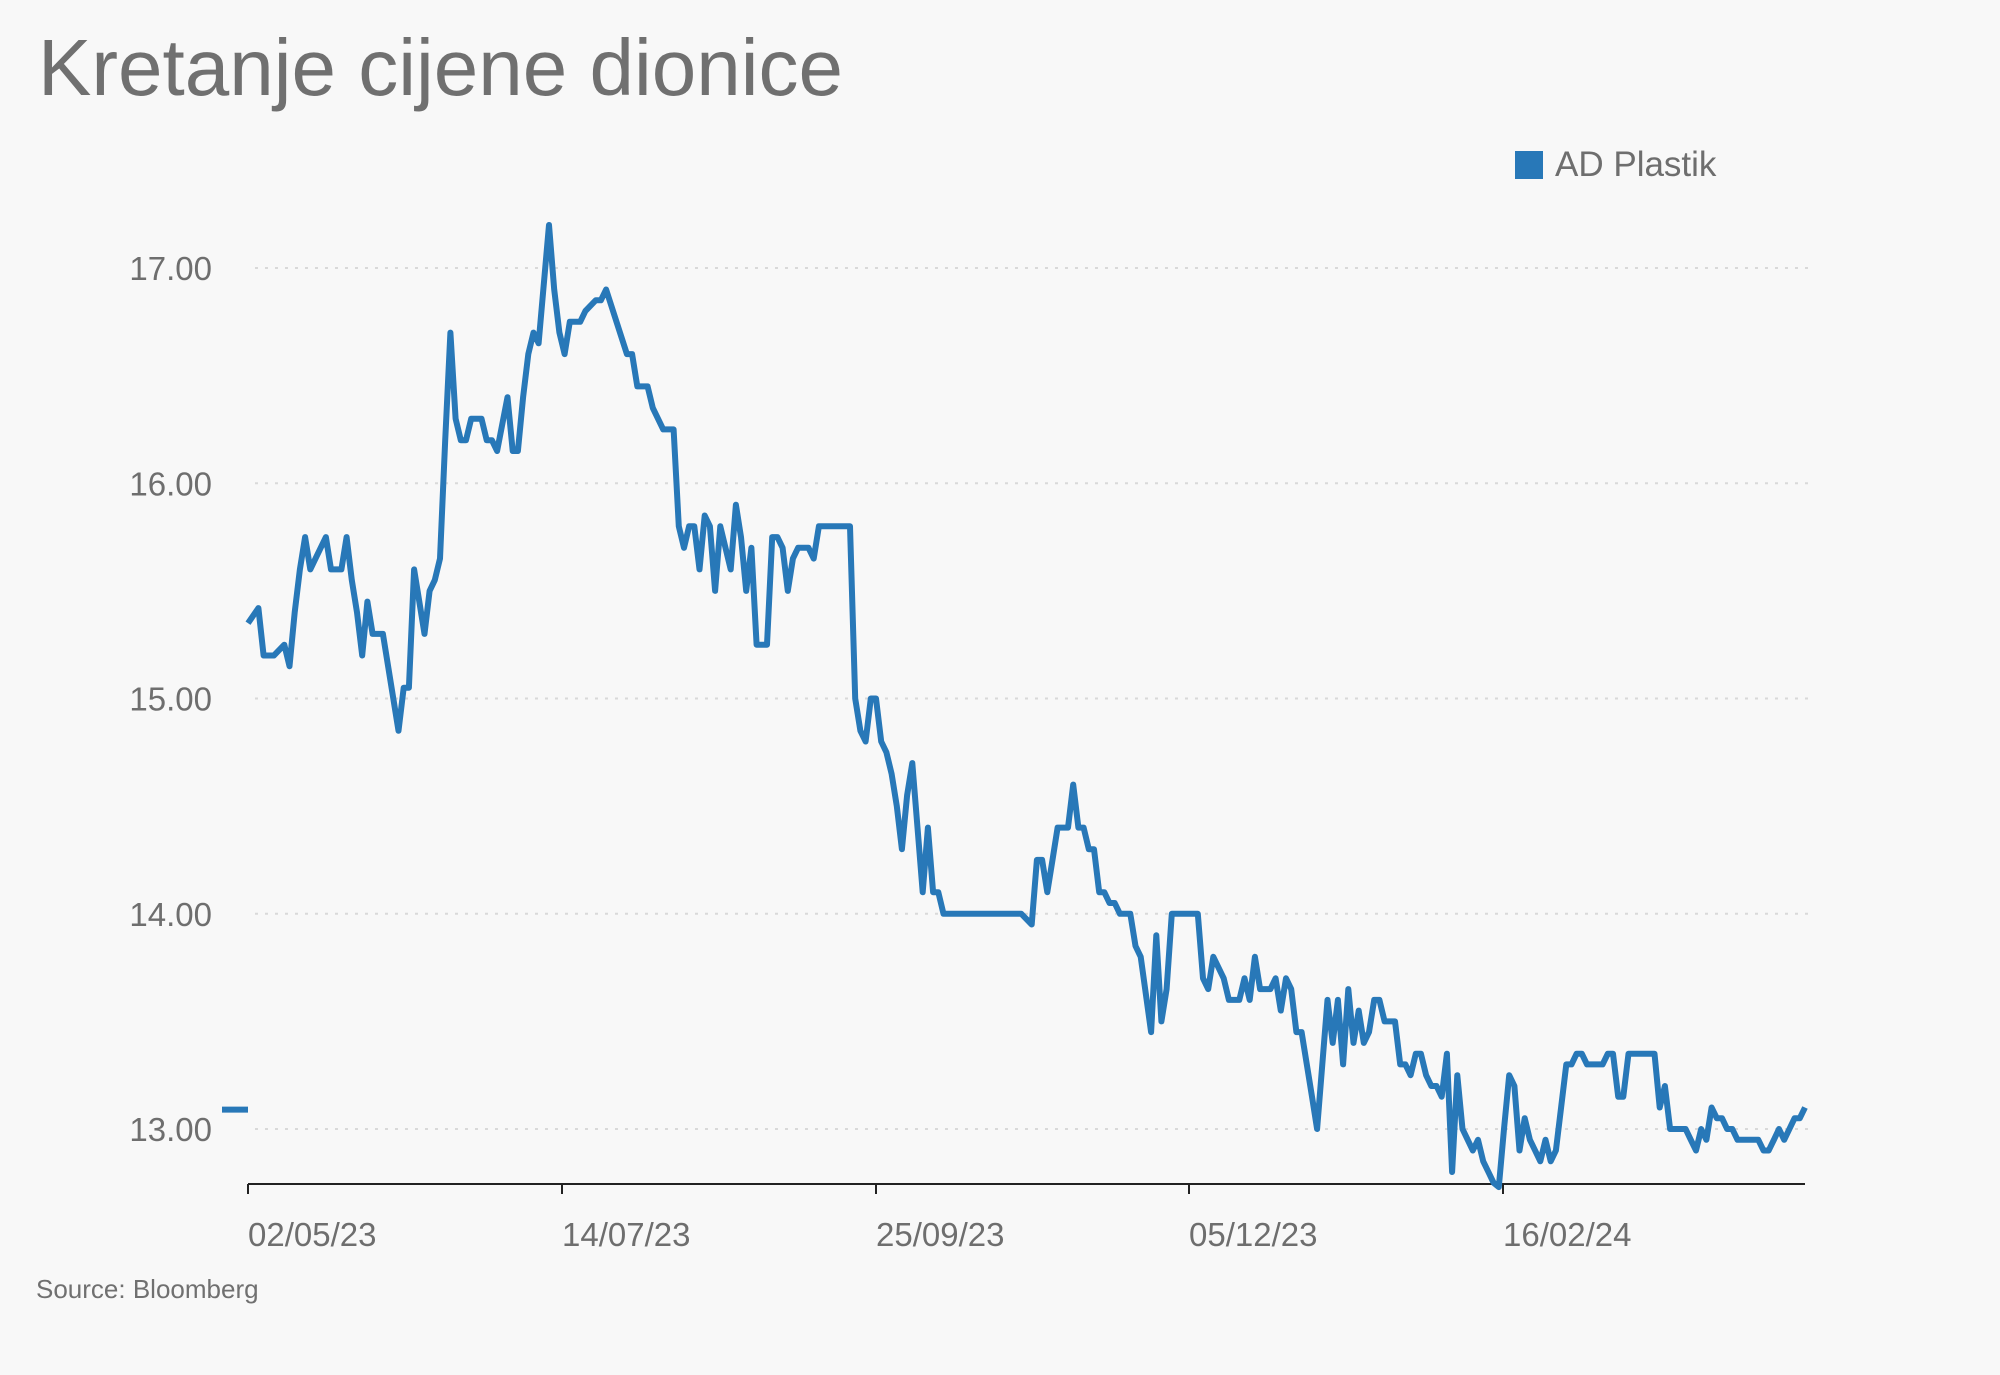 This screenshot has width=2000, height=1375. I want to click on legend: AD Plastik, so click(1615, 165).